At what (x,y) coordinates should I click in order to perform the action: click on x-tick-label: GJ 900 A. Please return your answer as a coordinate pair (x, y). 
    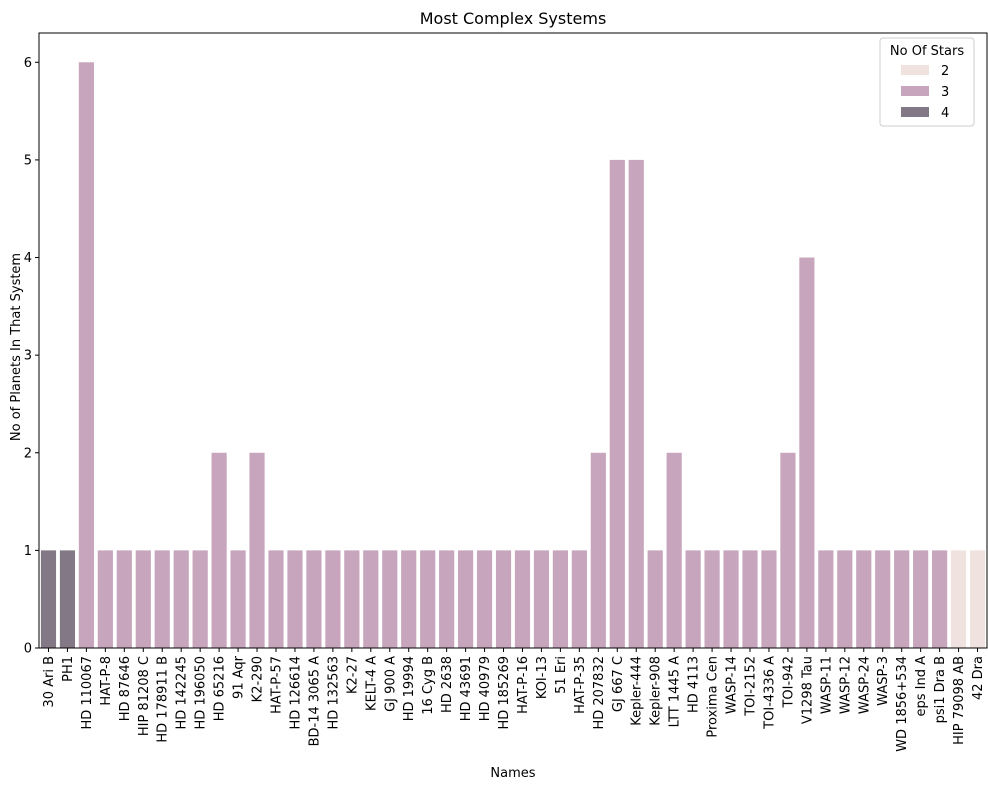
    Looking at the image, I should click on (390, 684).